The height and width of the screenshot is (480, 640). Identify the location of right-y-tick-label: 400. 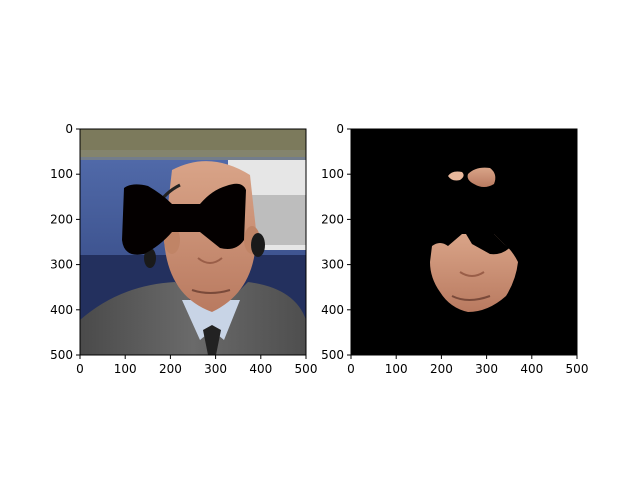
(332, 310).